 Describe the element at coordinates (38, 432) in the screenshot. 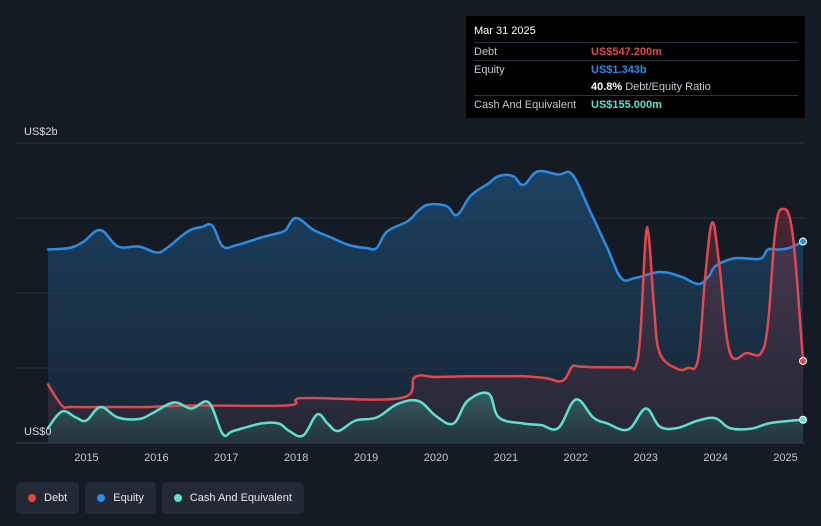

I see `y-axis-bottom-label: US$0` at that location.